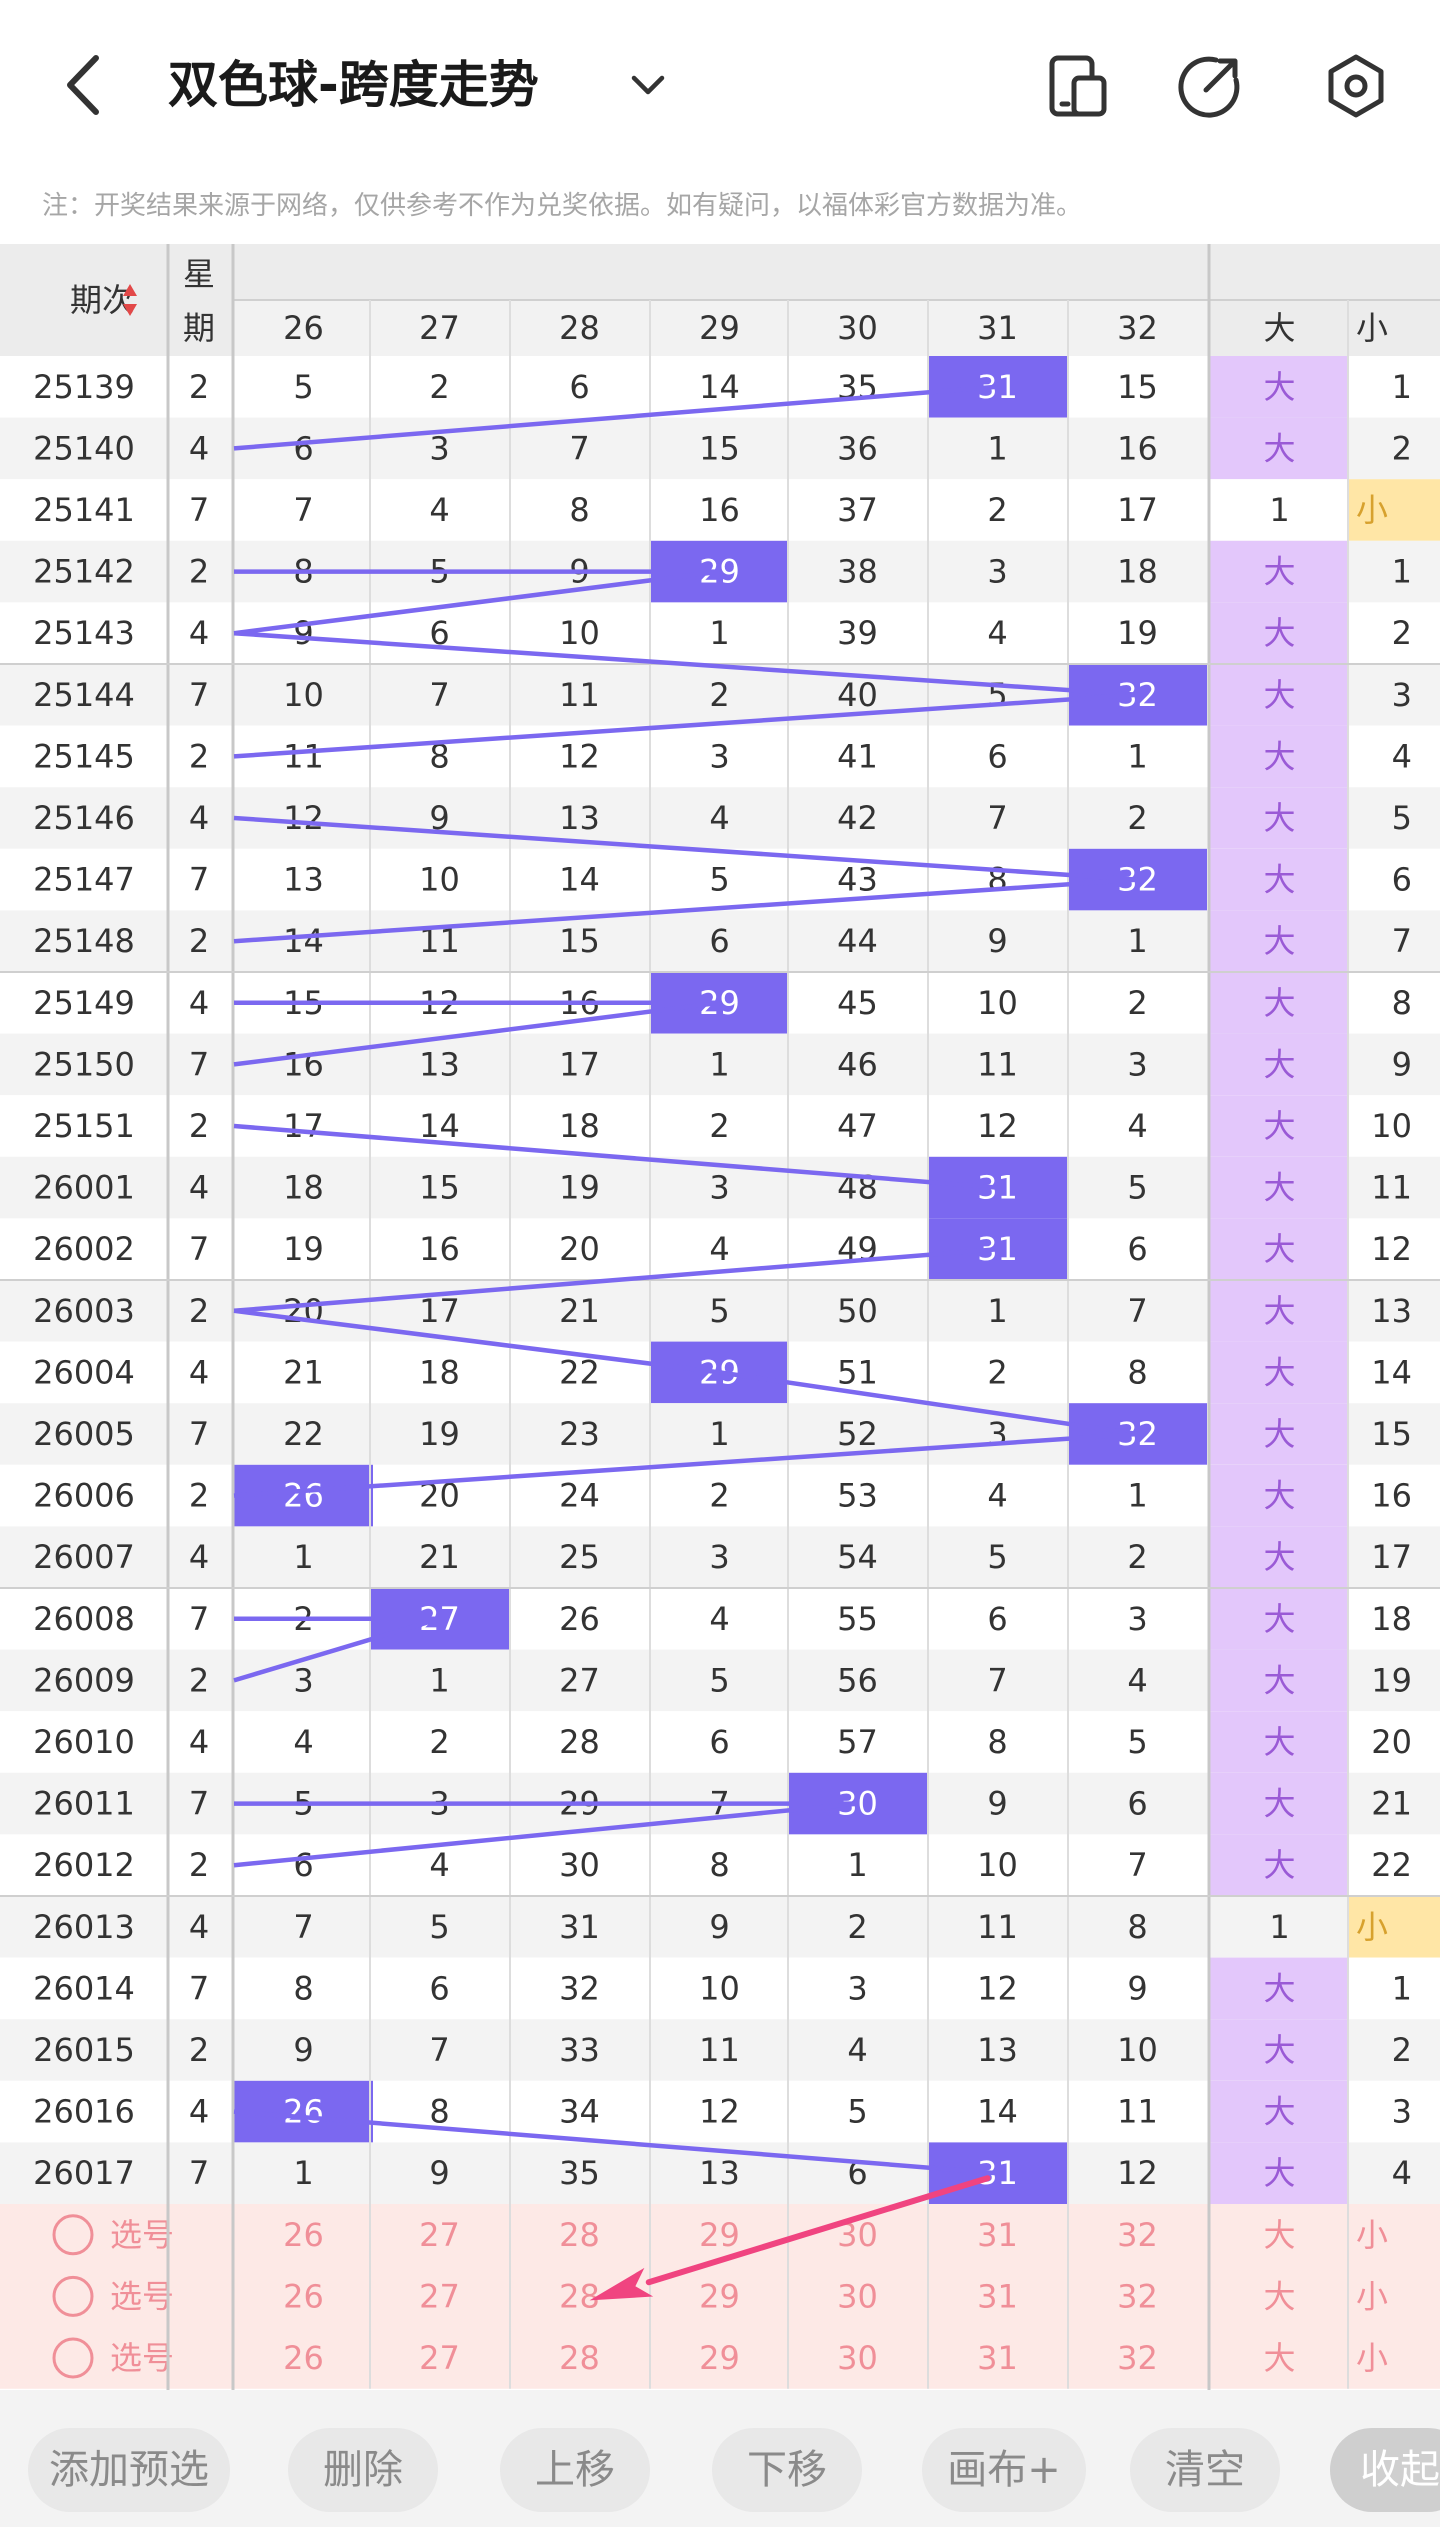  I want to click on trend-line, so click(685, 848).